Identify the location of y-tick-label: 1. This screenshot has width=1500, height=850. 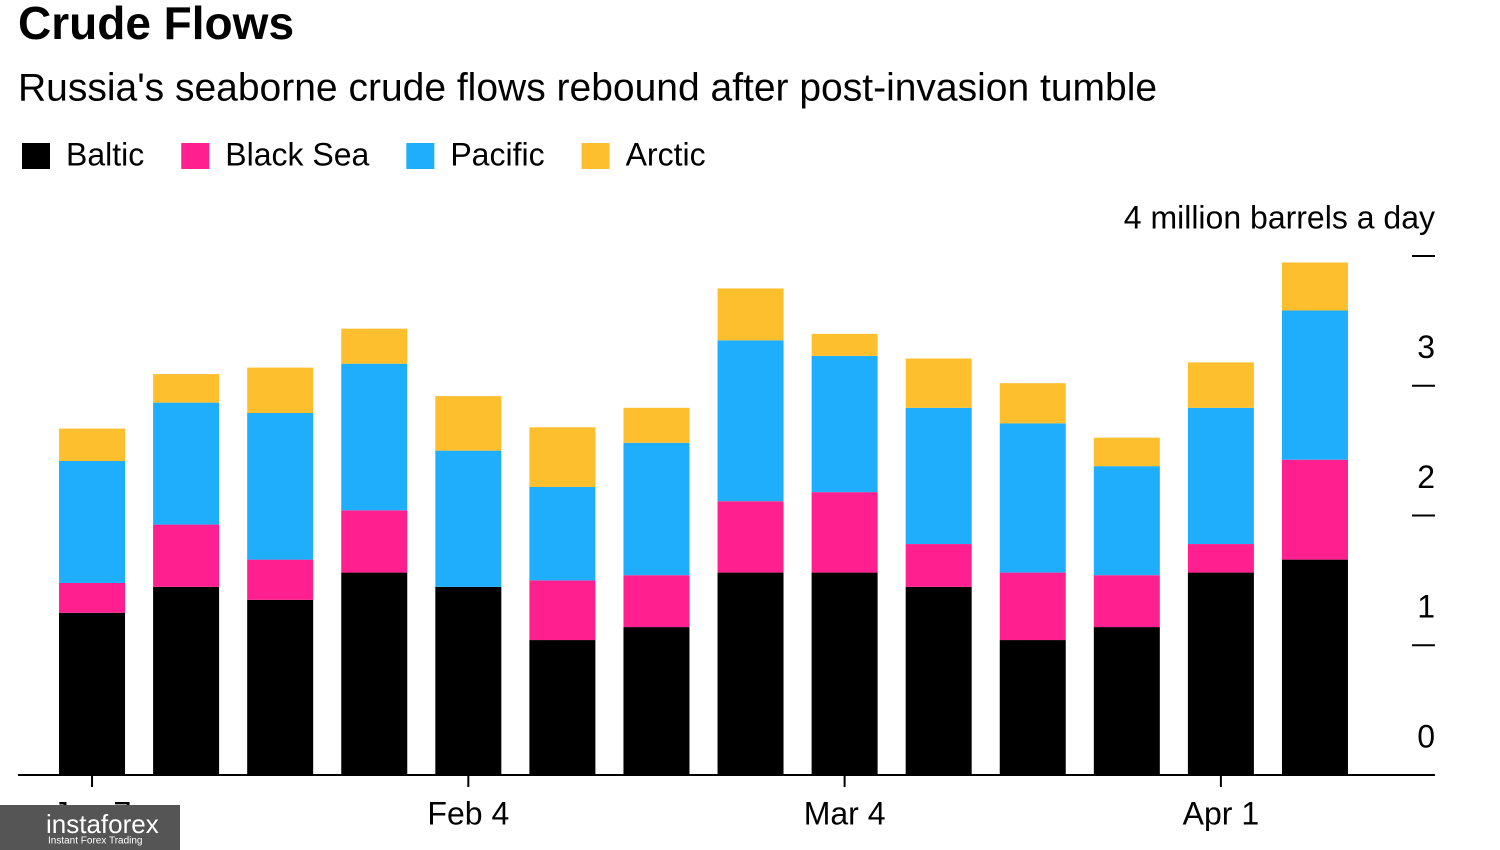
(1426, 607).